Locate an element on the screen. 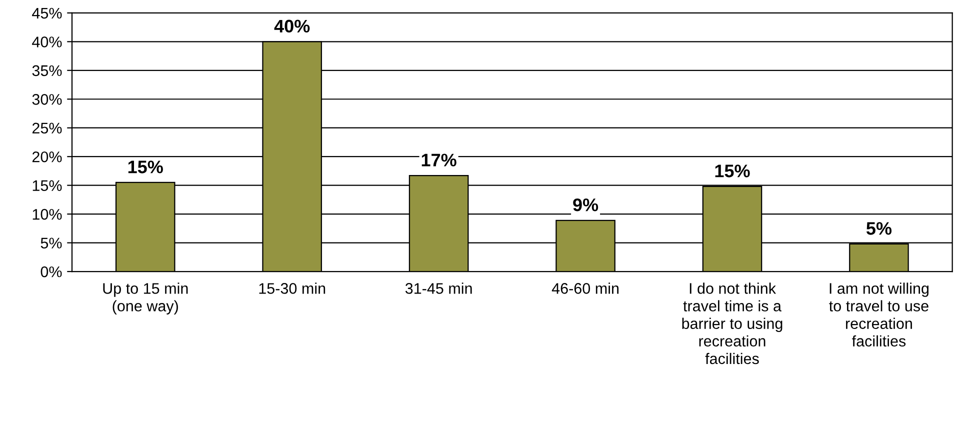  data-label: 17% is located at coordinates (439, 160).